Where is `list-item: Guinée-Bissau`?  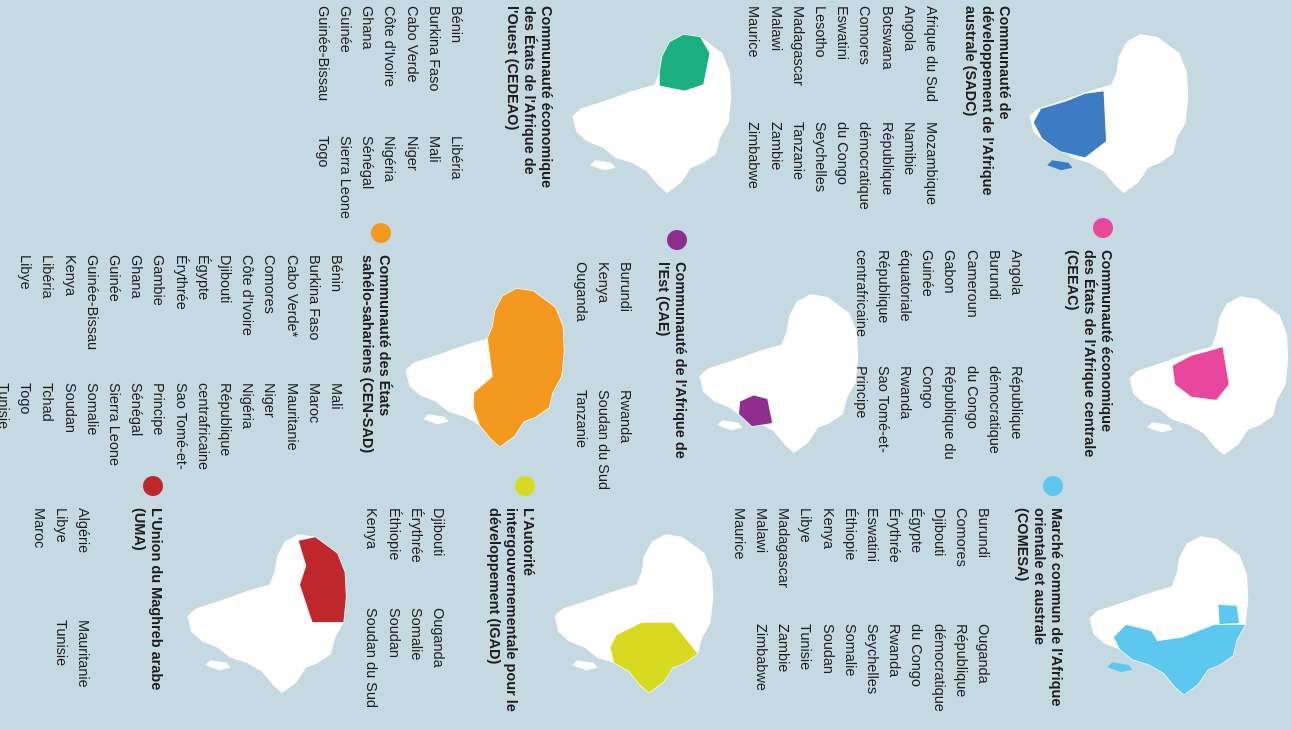 list-item: Guinée-Bissau is located at coordinates (91, 303).